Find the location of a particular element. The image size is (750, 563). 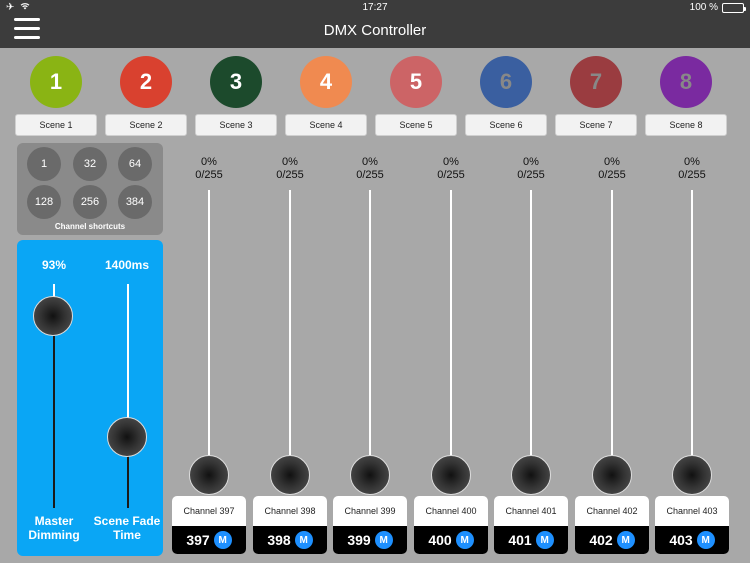

page-title: DMX Controller is located at coordinates (375, 30).